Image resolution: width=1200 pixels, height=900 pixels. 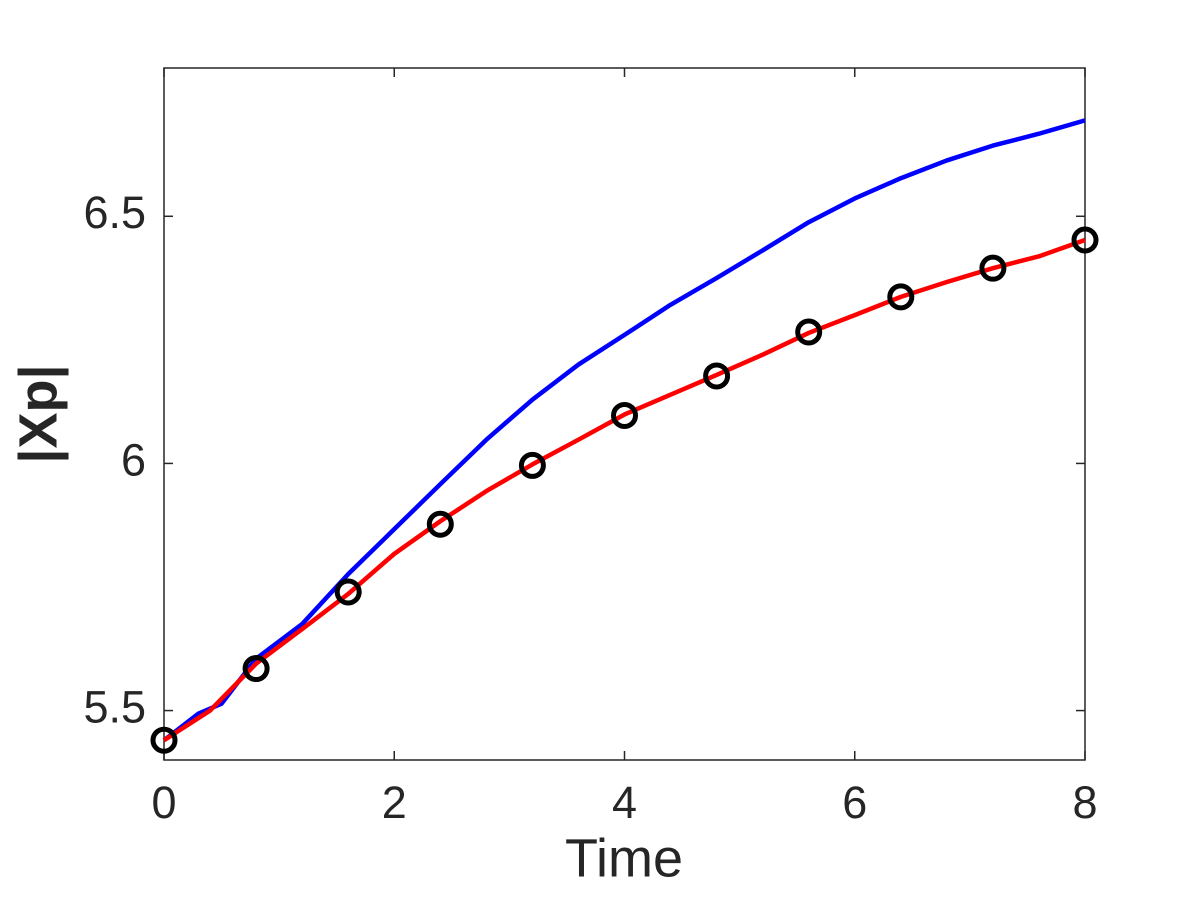 I want to click on y-tick-label: 6.5, so click(x=114, y=212).